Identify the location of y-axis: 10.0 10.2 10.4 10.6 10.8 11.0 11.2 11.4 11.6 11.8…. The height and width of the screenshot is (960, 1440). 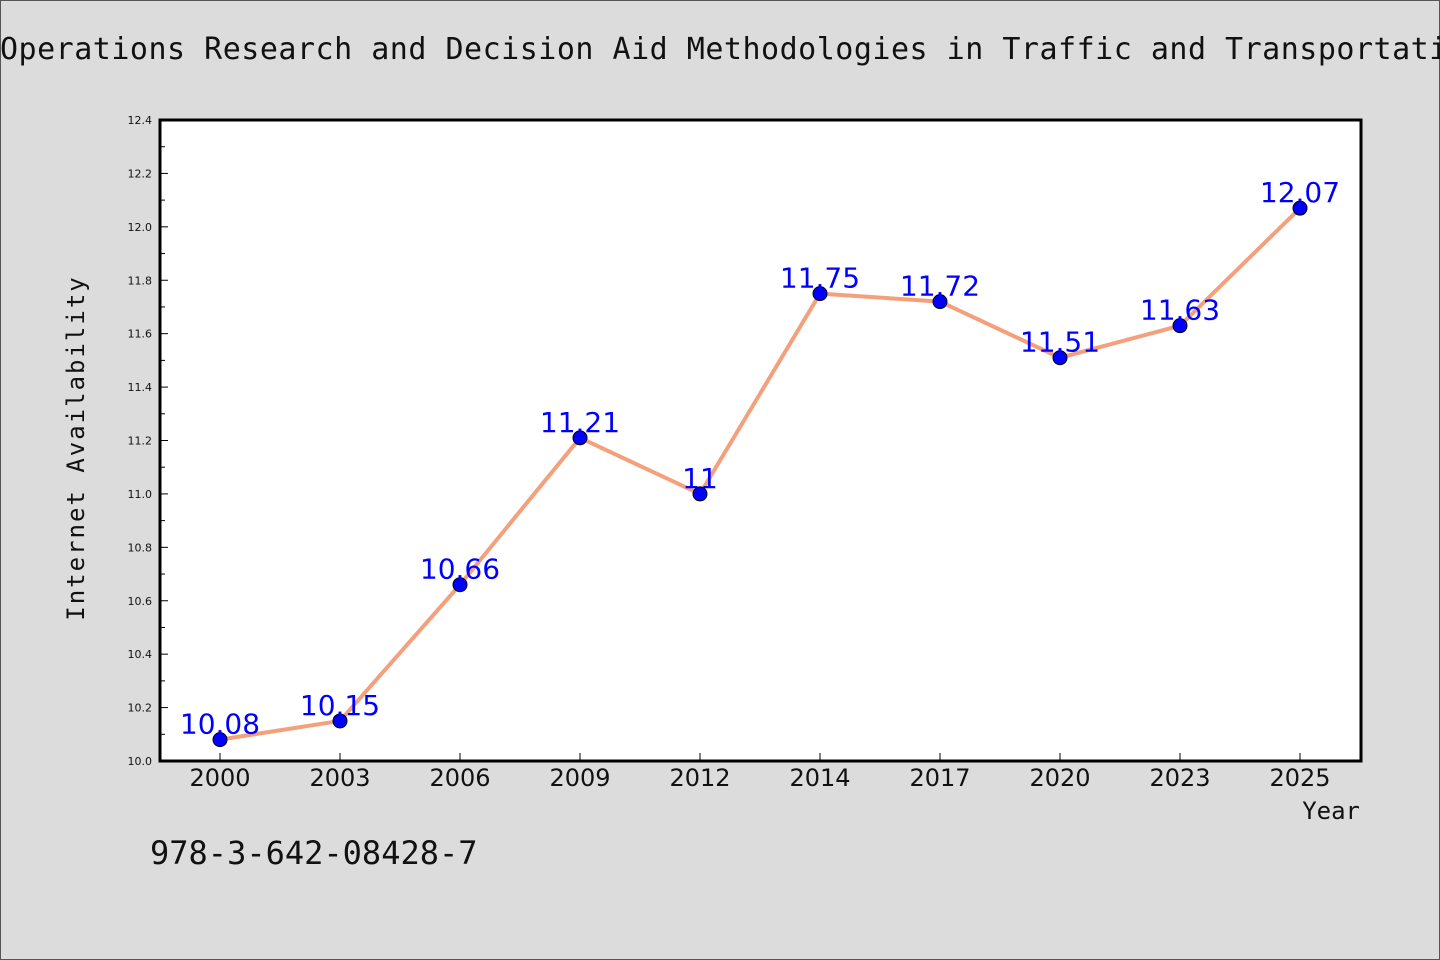
(148, 441).